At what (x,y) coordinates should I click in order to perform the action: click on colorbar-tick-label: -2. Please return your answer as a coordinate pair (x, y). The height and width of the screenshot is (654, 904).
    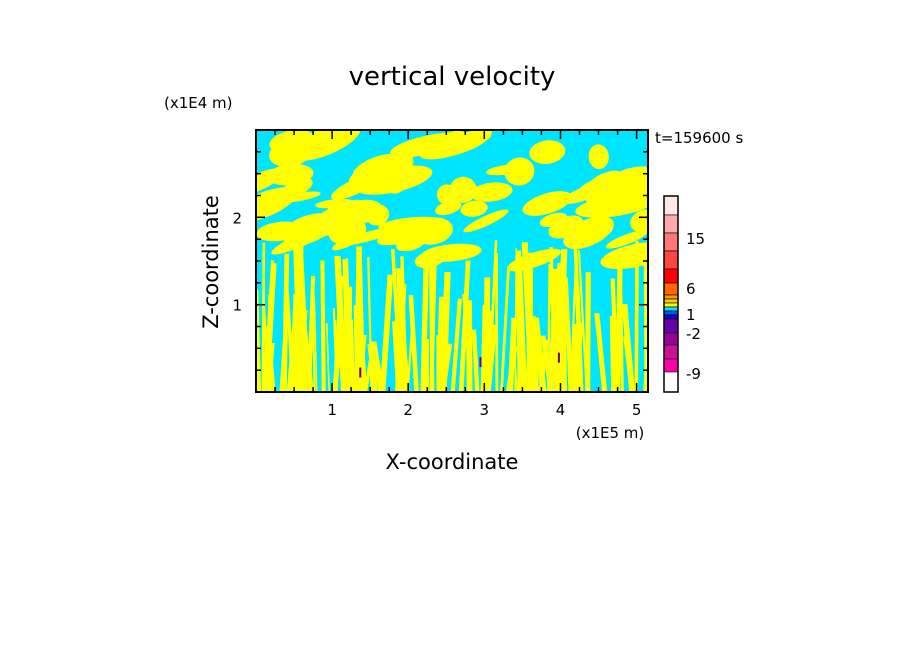
    Looking at the image, I should click on (693, 334).